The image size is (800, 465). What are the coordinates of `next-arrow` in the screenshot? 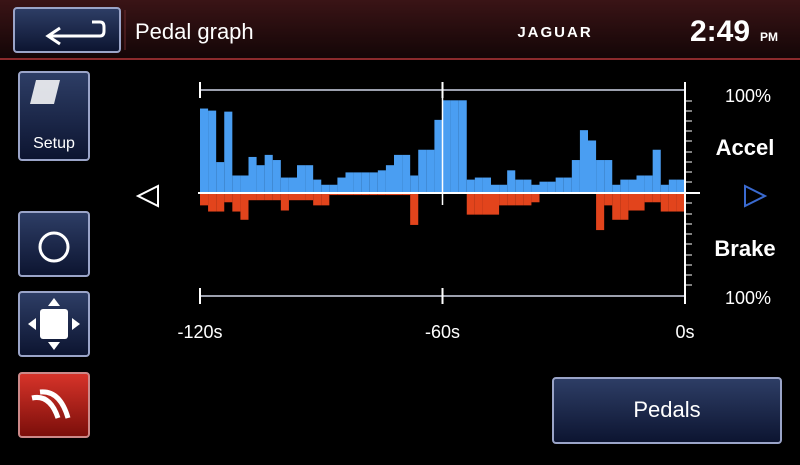 It's located at (756, 196).